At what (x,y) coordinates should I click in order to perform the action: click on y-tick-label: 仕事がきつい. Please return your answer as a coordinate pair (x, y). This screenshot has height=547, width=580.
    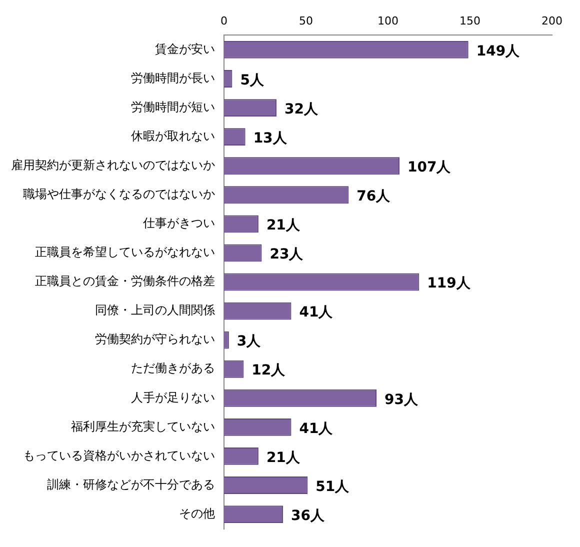
    Looking at the image, I should click on (178, 223).